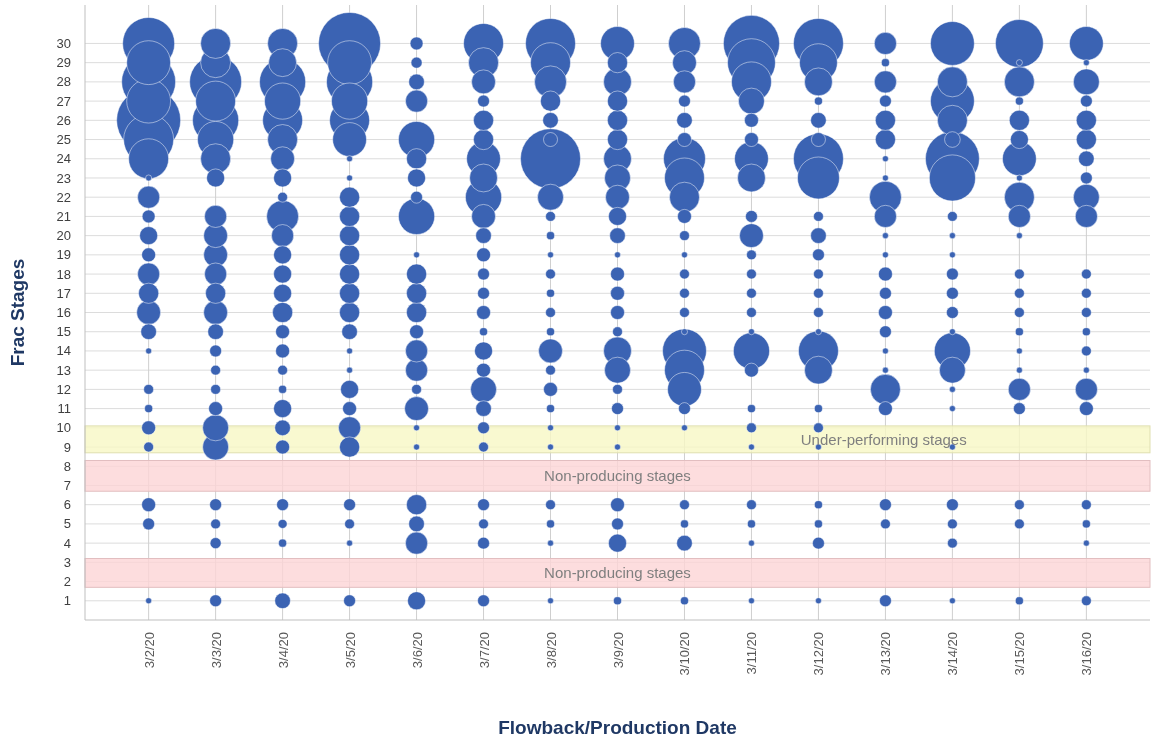 This screenshot has height=740, width=1151. I want to click on y-tick-label: 27, so click(63, 101).